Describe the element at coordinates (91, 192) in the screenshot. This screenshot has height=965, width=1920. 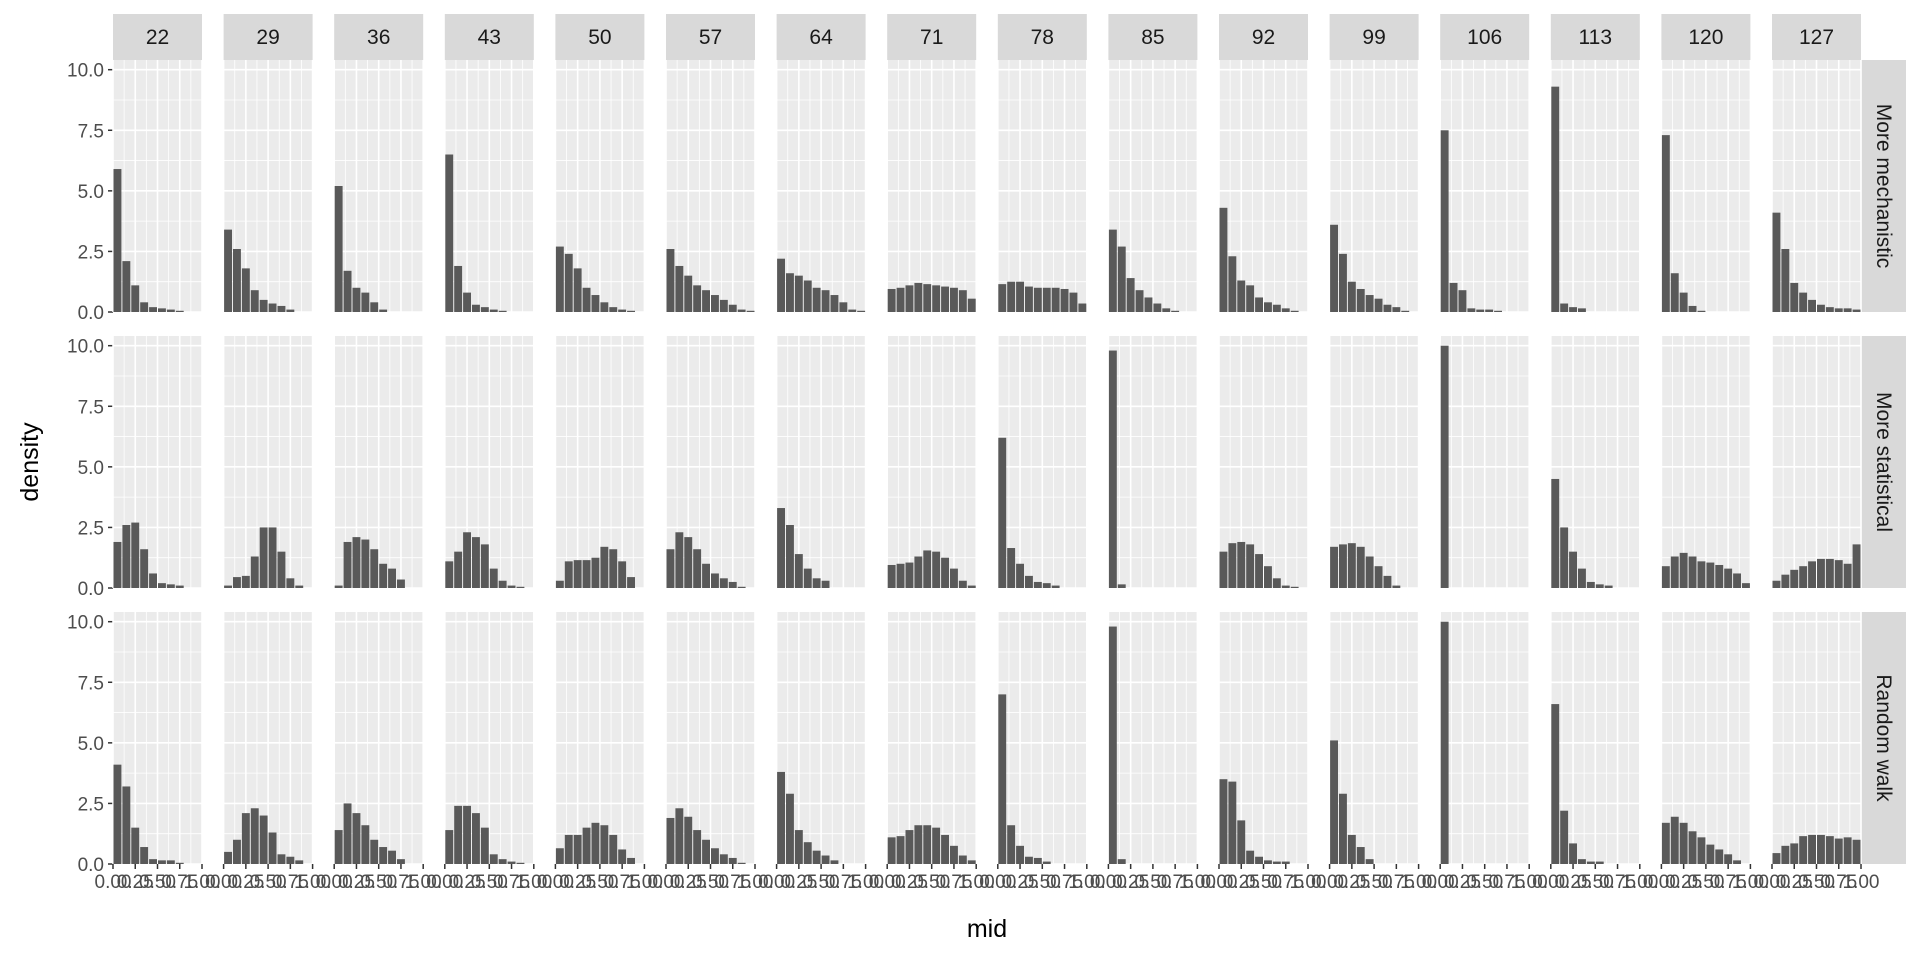
I see `y-tick-label: 5.0` at that location.